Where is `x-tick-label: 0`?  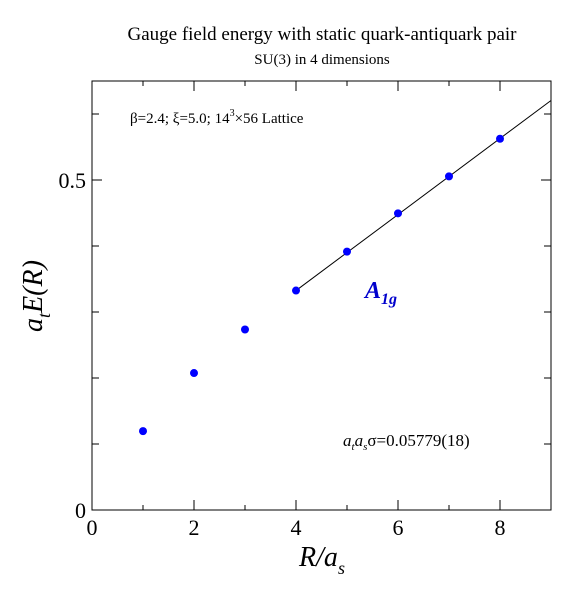 x-tick-label: 0 is located at coordinates (92, 527).